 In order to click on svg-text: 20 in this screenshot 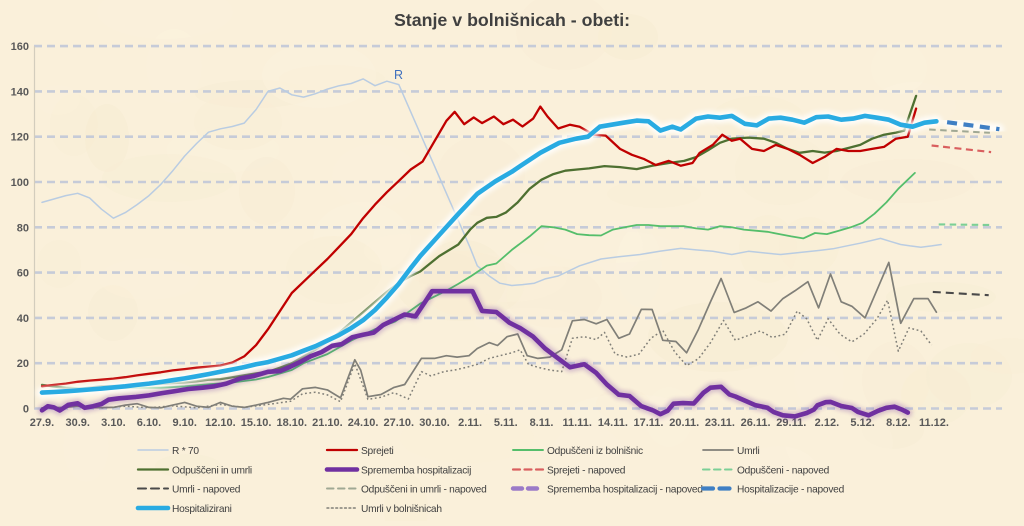, I will do `click(23, 364)`.